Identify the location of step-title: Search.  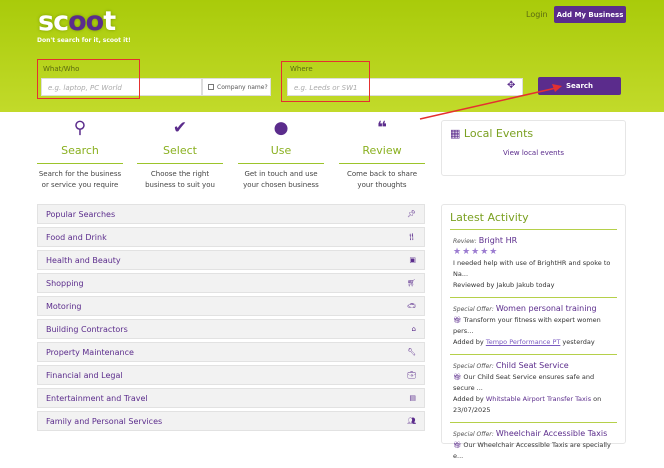
(80, 154).